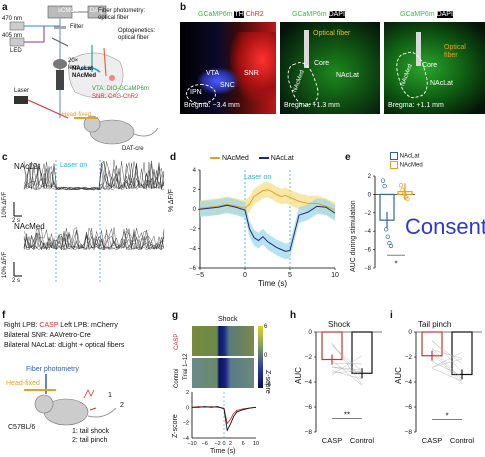 The height and width of the screenshot is (457, 485). What do you see at coordinates (353, 236) in the screenshot?
I see `e-ylabel: AUC during stimulation` at bounding box center [353, 236].